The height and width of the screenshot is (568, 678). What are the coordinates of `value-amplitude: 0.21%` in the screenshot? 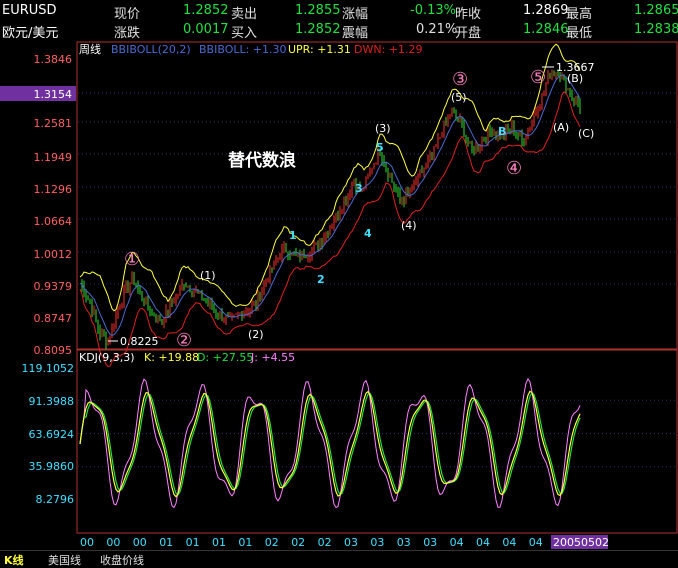 It's located at (437, 29).